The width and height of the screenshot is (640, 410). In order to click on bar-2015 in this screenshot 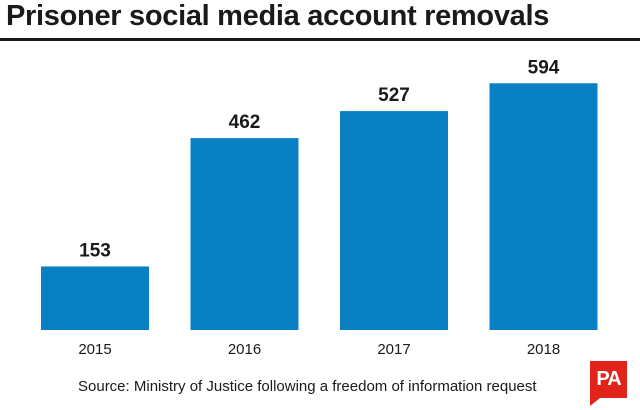, I will do `click(95, 298)`.